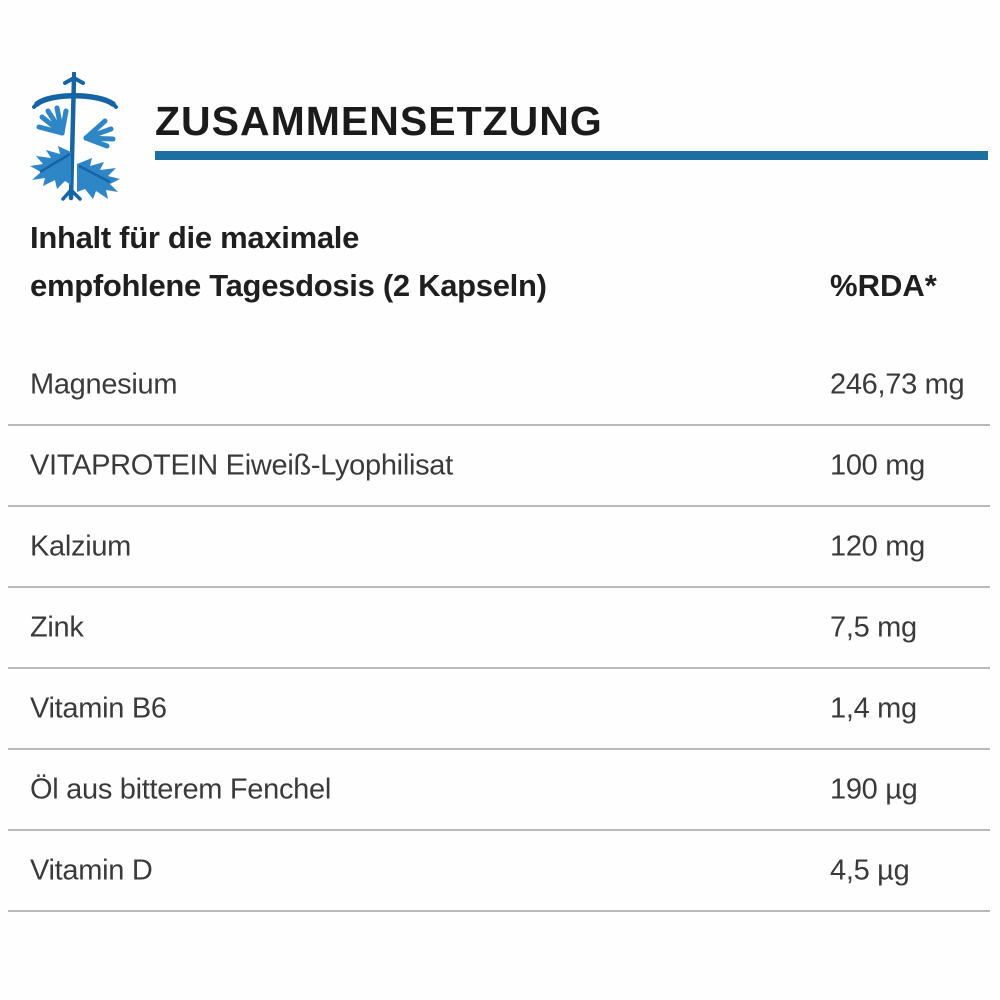  I want to click on ingredient-name: VITAPROTEIN Eiweiß-Lyophilisat, so click(241, 465).